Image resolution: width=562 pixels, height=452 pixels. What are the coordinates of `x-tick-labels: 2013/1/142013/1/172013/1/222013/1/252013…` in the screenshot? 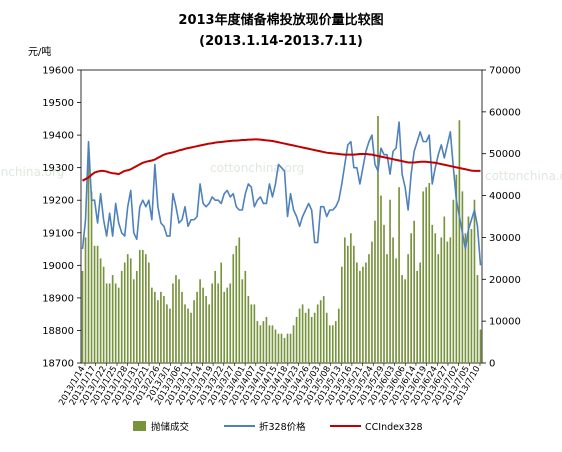 It's located at (270, 385).